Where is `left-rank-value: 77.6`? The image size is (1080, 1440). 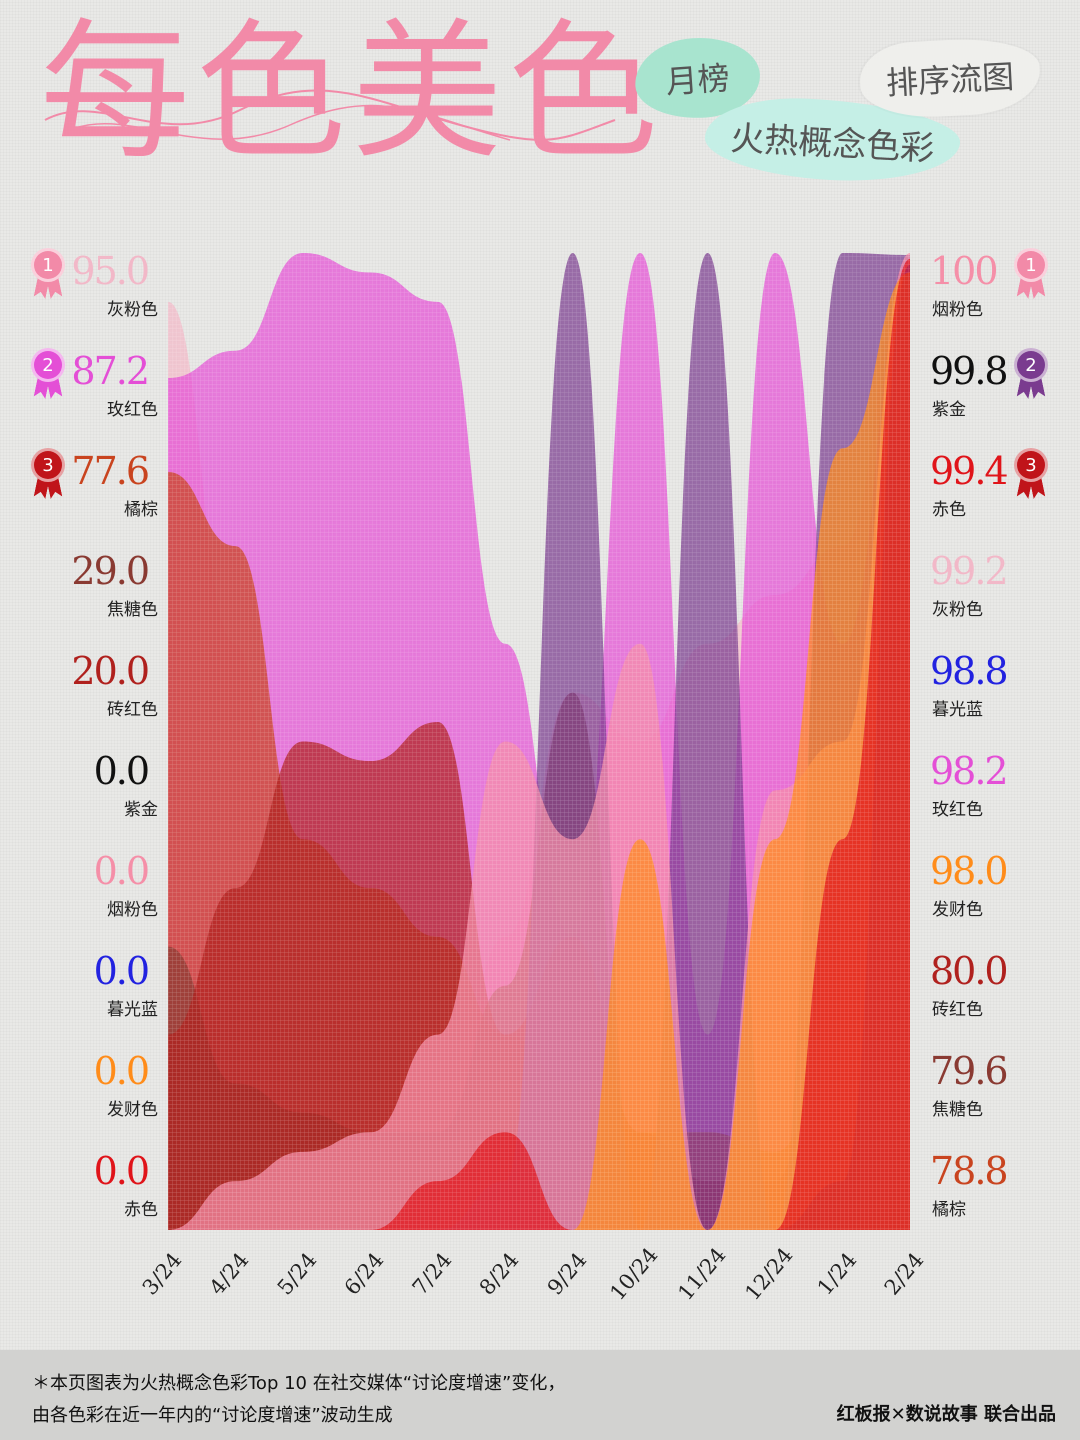 left-rank-value: 77.6 is located at coordinates (110, 471).